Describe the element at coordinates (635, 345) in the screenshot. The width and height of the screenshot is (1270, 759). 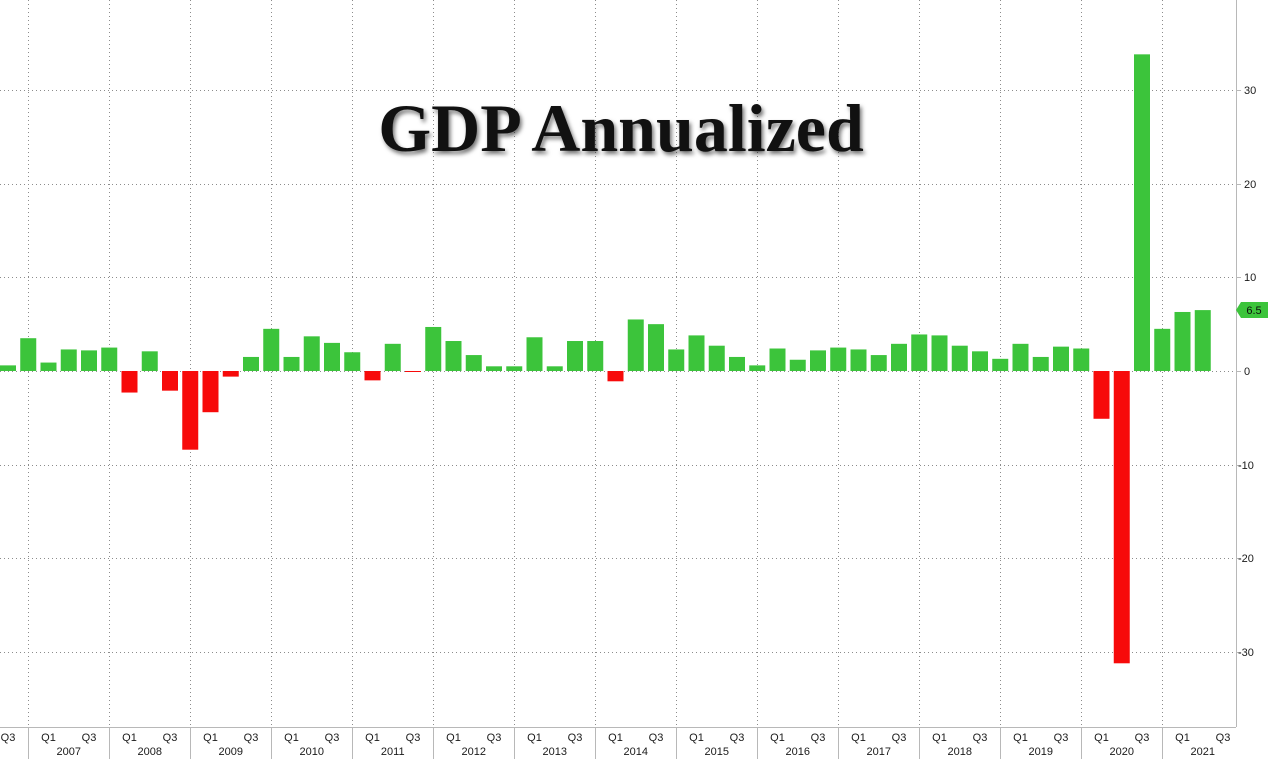
I see `bar-2014-q2` at that location.